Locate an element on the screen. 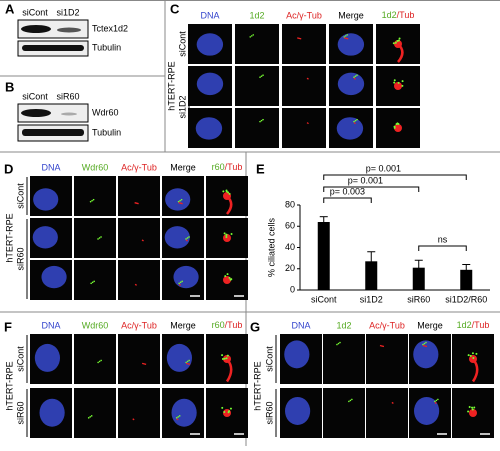 This screenshot has height=451, width=500. band-label: Tctex1d2 is located at coordinates (110, 28).